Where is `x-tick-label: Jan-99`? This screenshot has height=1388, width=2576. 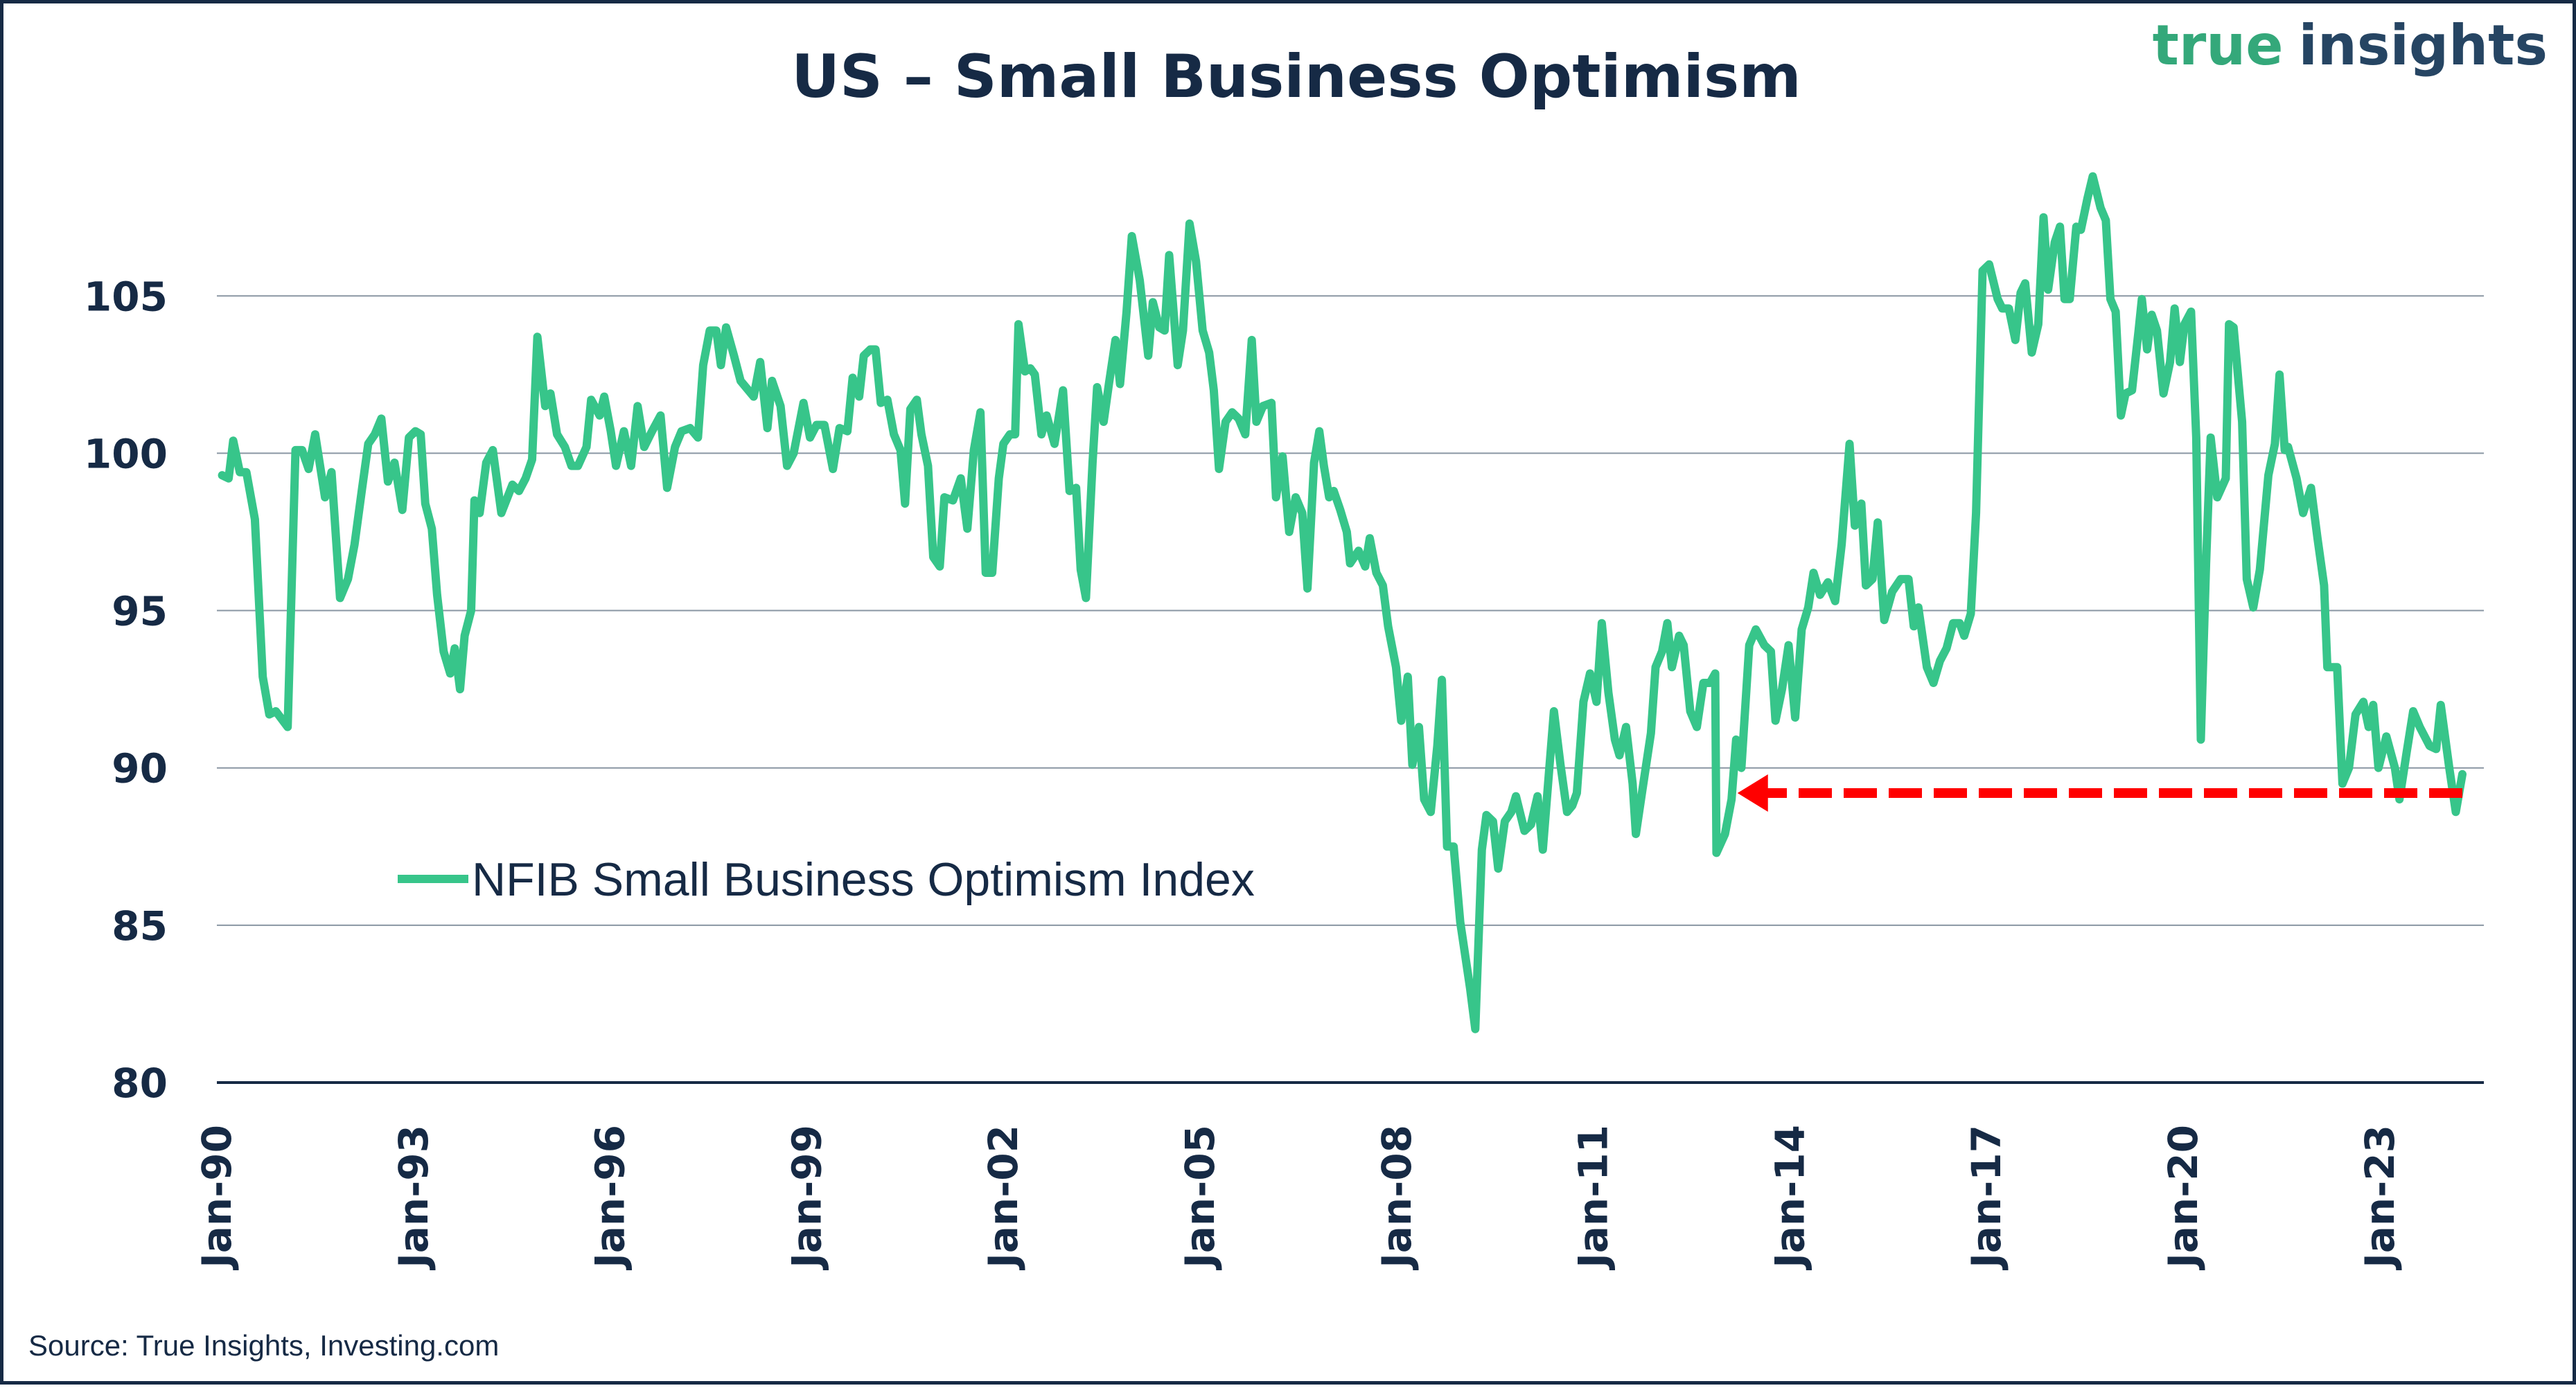
x-tick-label: Jan-99 is located at coordinates (807, 1198).